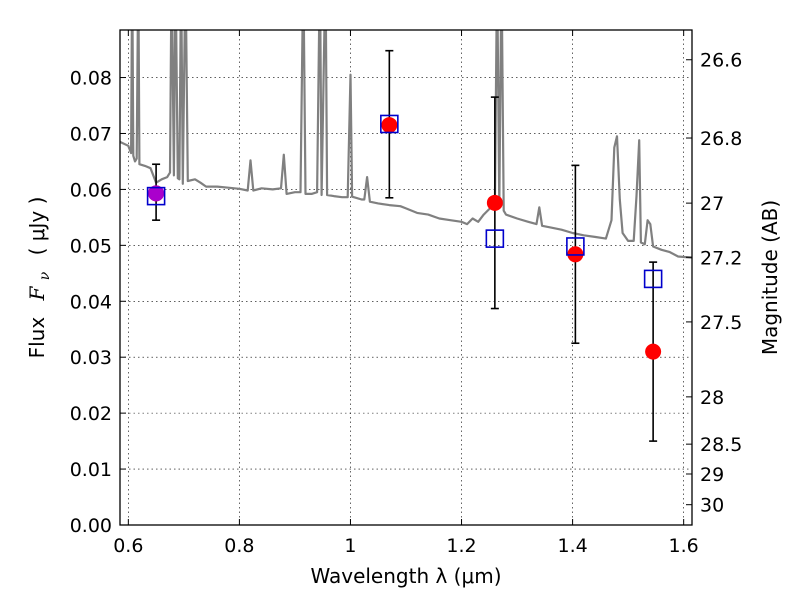 This screenshot has height=600, width=800. What do you see at coordinates (721, 139) in the screenshot?
I see `magnitude-tick-label: 26.8` at bounding box center [721, 139].